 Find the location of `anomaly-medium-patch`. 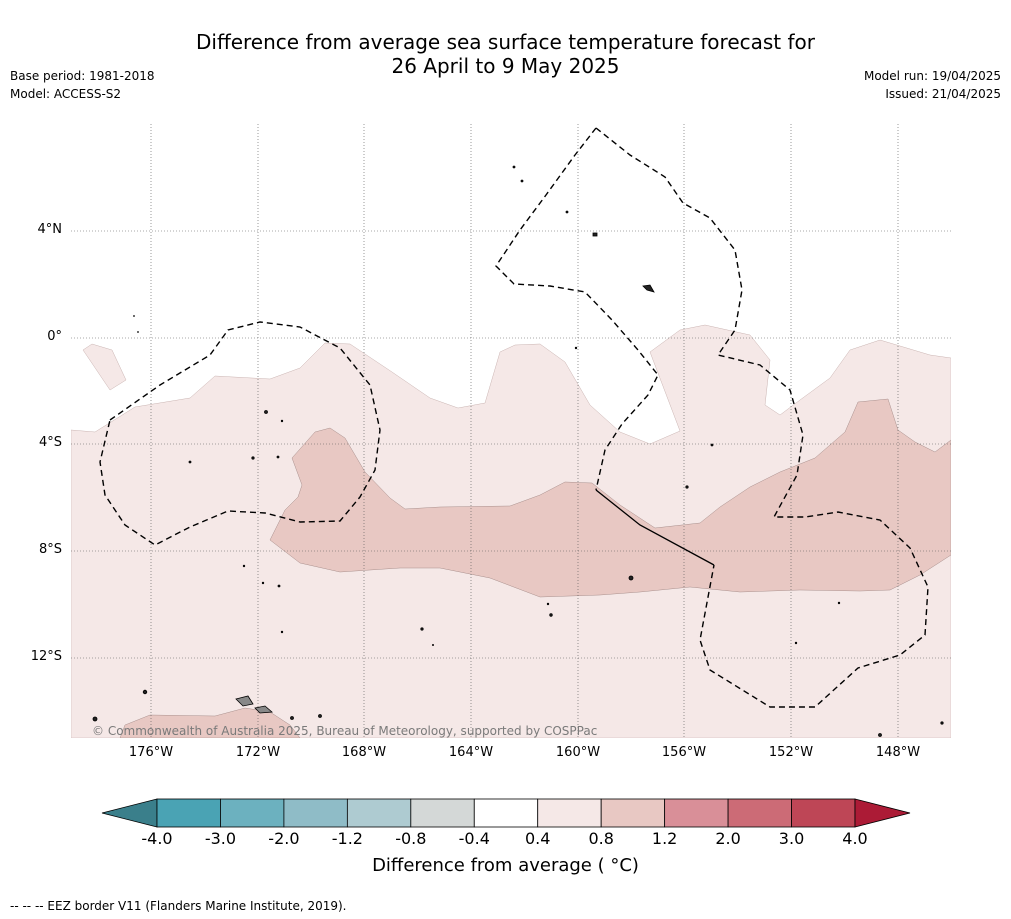

anomaly-medium-patch is located at coordinates (210, 722).